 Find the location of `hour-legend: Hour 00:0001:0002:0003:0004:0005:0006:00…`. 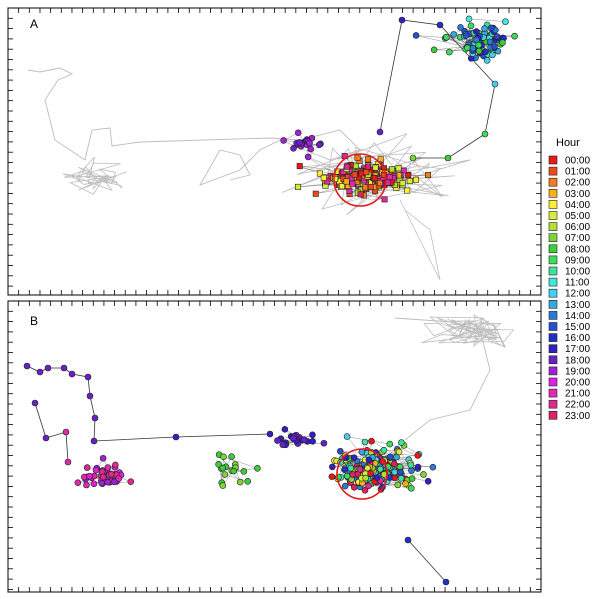

hour-legend: Hour 00:0001:0002:0003:0004:0005:0006:00… is located at coordinates (569, 279).